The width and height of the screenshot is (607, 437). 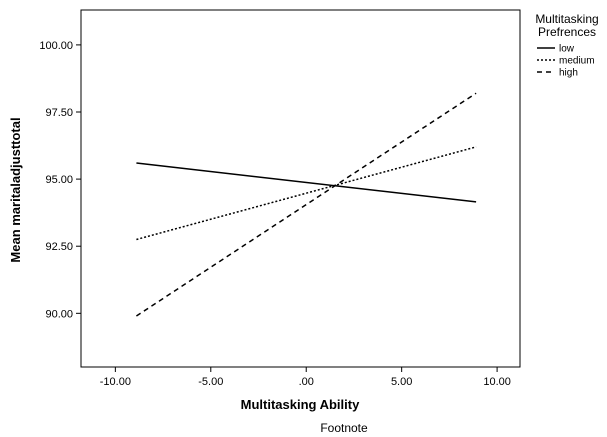 I want to click on legend-title-line-1: Multitasking, so click(x=566, y=19).